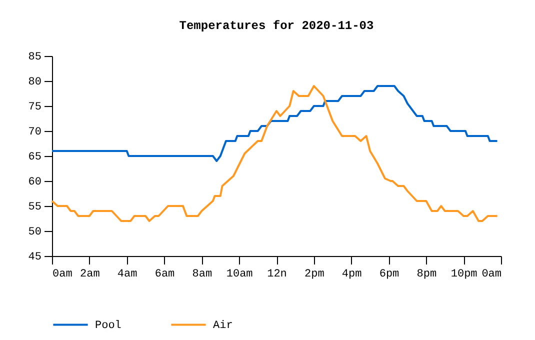 The height and width of the screenshot is (340, 535). Describe the element at coordinates (314, 274) in the screenshot. I see `x-tick-label: 2pm` at that location.